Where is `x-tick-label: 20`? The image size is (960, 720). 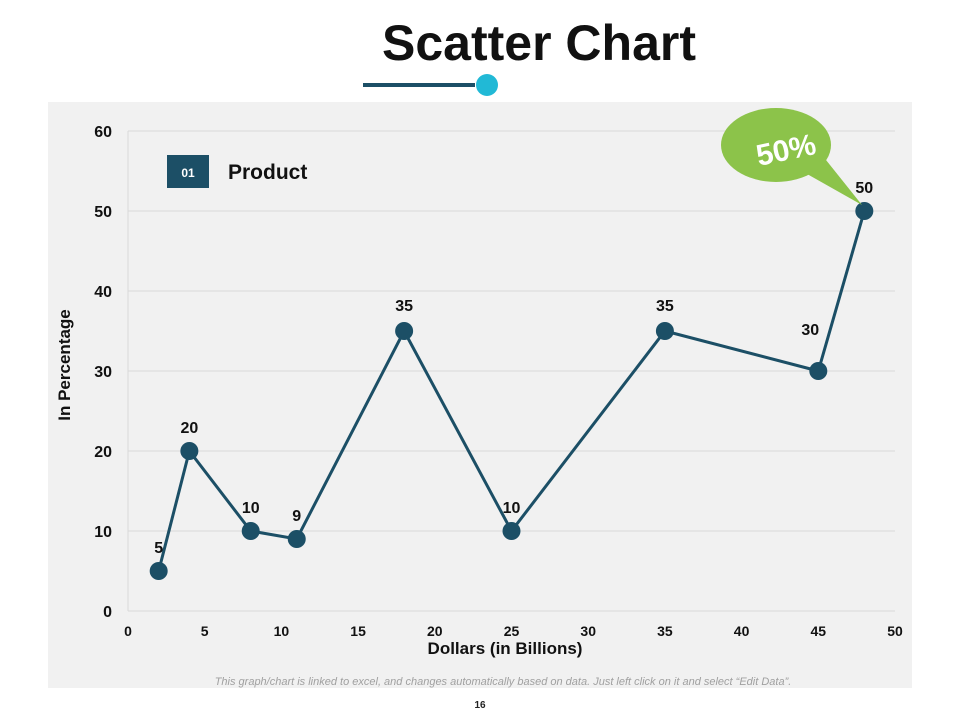 x-tick-label: 20 is located at coordinates (435, 631).